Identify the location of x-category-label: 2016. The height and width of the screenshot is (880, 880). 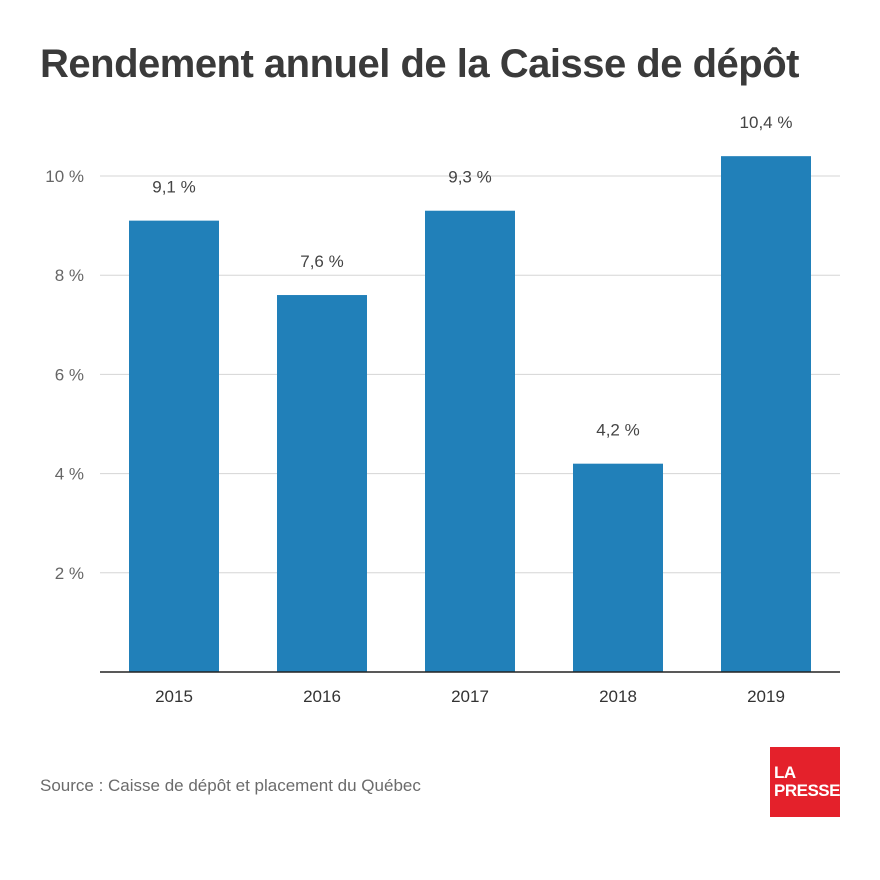
(322, 696).